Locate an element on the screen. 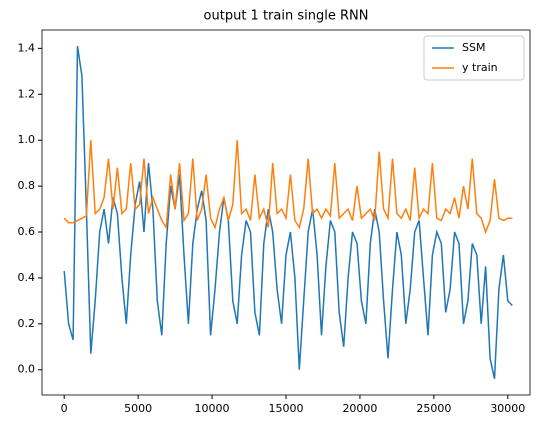 Image resolution: width=547 pixels, height=433 pixels. y-tick-label: 1.2 is located at coordinates (27, 93).